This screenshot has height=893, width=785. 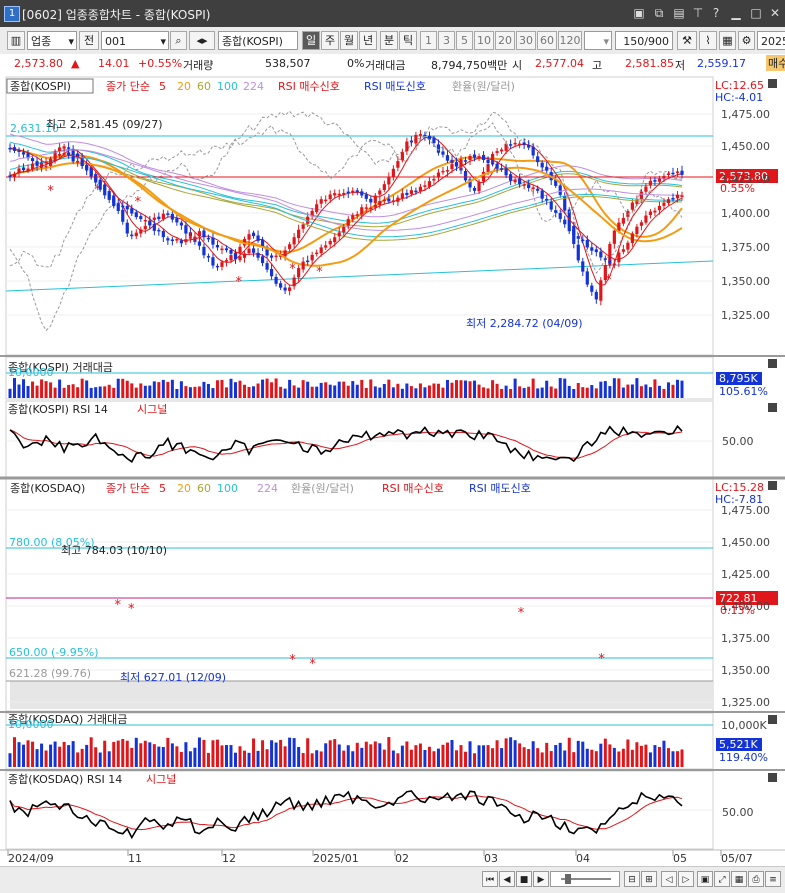 I want to click on interval-5: 5, so click(x=464, y=40).